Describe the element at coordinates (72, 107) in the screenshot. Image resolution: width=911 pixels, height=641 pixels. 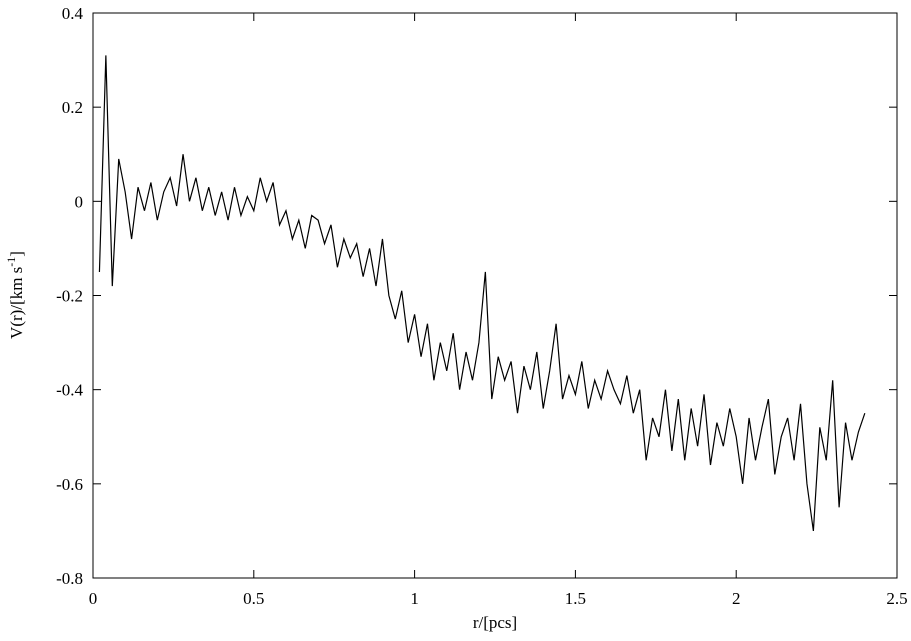
I see `y-tick-label: 0.2` at that location.